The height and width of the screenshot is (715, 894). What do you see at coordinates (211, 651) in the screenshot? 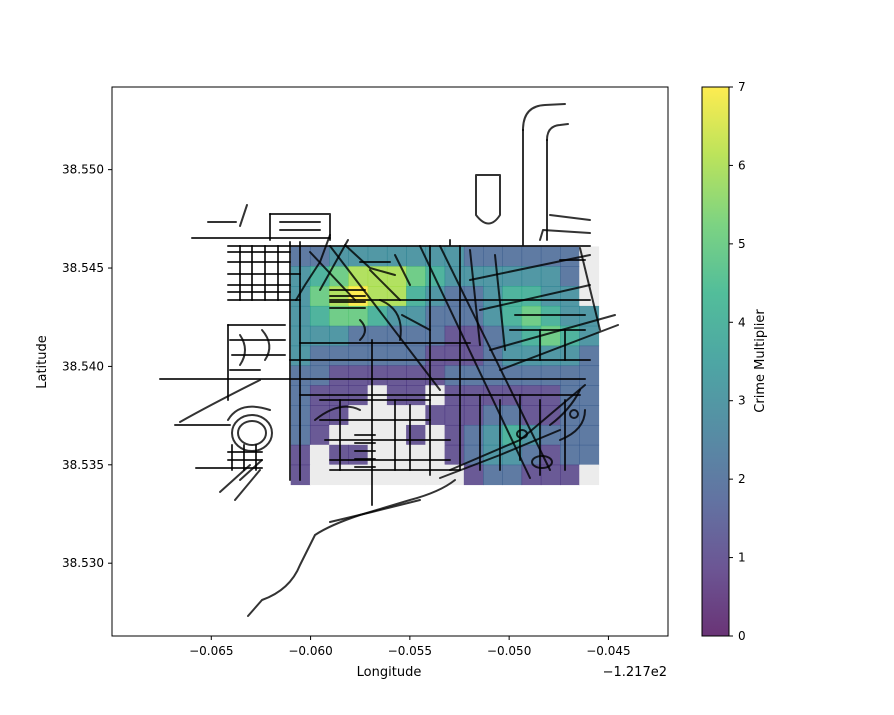
I see `x-tick-label: −0.065` at bounding box center [211, 651].